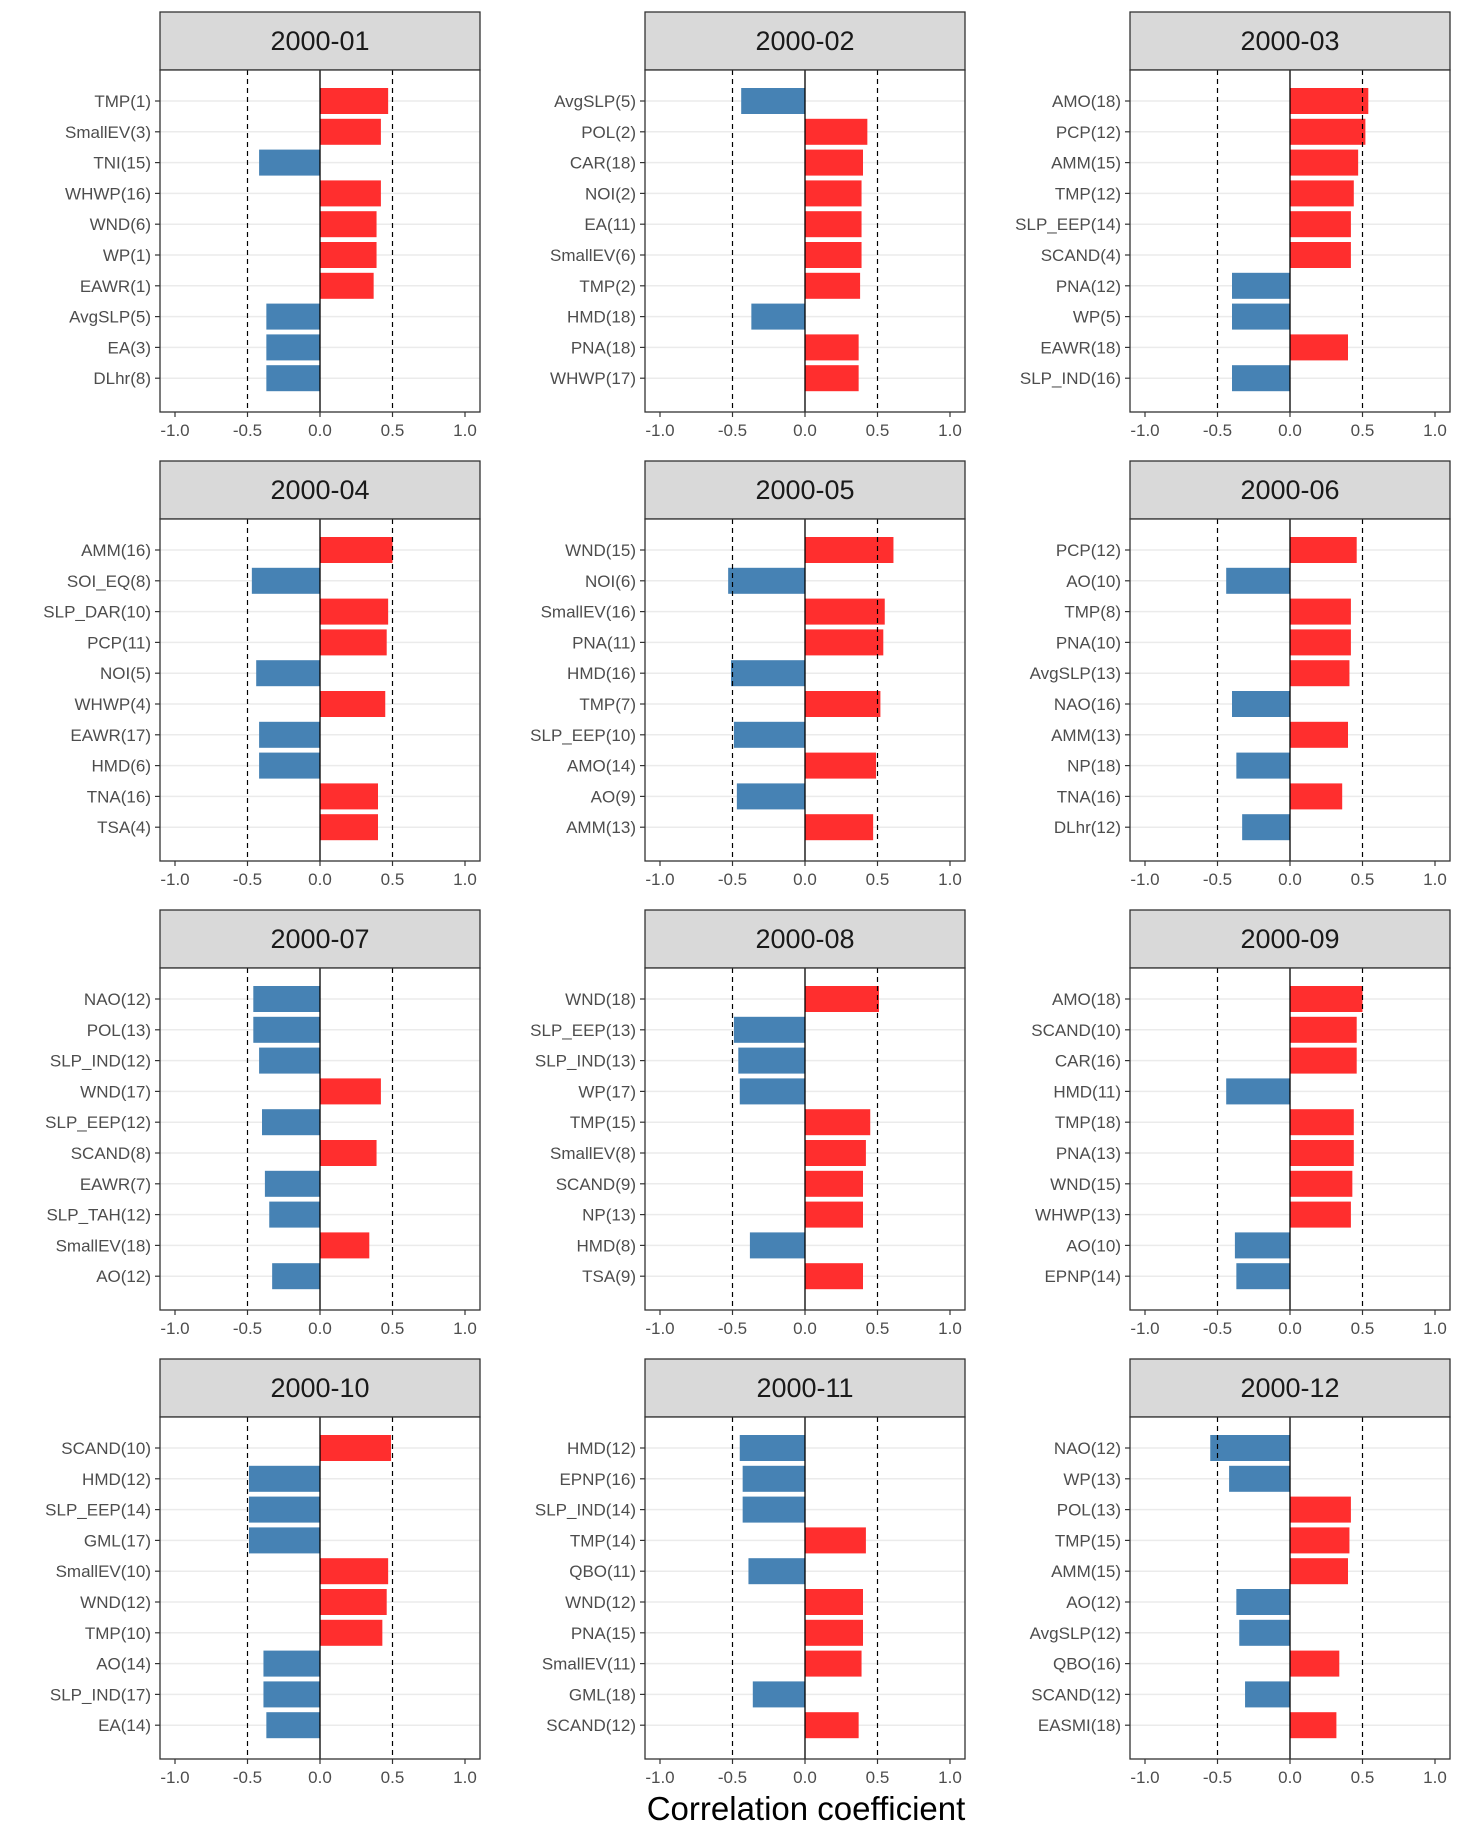 The image size is (1465, 1831). What do you see at coordinates (110, 317) in the screenshot?
I see `category-label: AvgSLP(5)` at bounding box center [110, 317].